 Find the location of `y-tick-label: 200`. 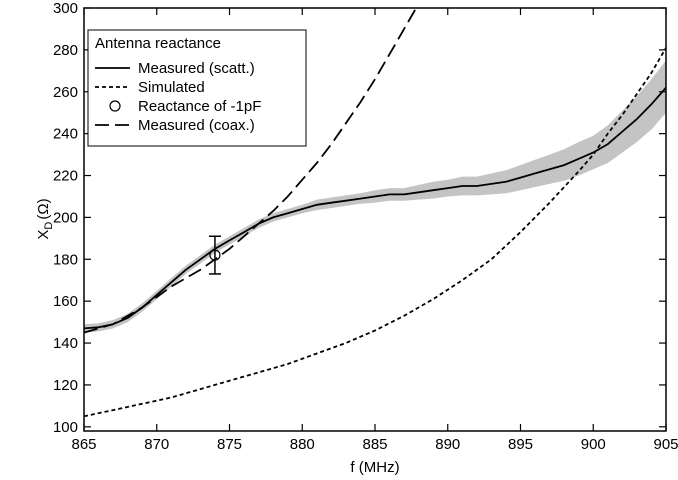

y-tick-label: 200 is located at coordinates (65, 217).